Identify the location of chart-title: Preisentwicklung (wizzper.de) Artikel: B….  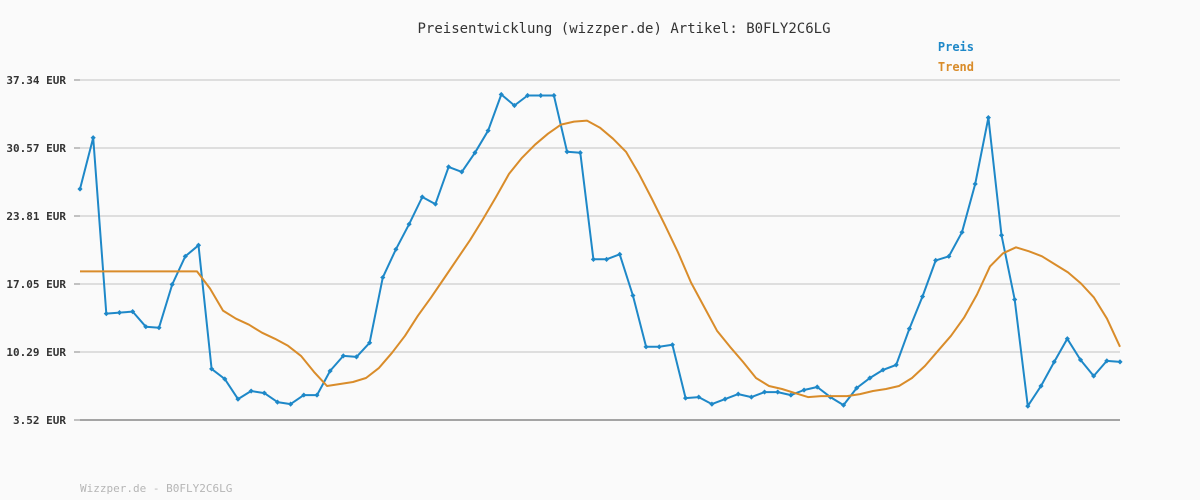
(623, 29).